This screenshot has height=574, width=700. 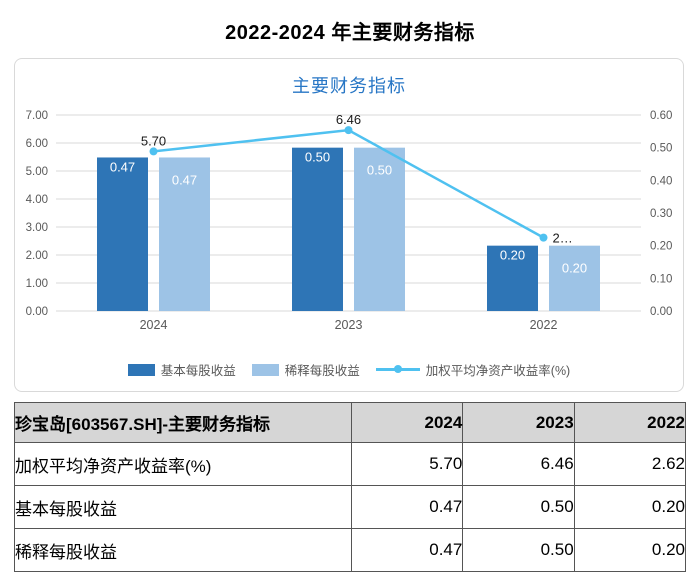 I want to click on legend-item-diluted-eps: 稀释每股收益, so click(x=305, y=369).